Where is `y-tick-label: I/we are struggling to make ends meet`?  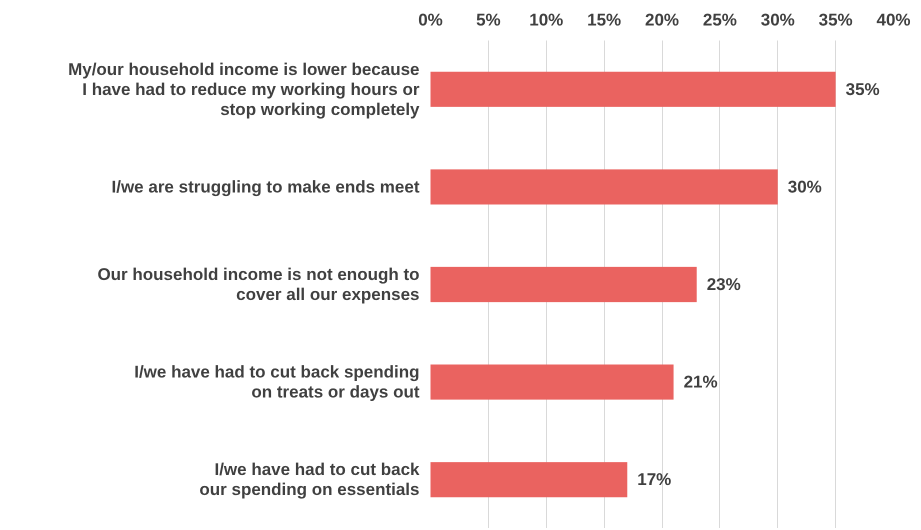 y-tick-label: I/we are struggling to make ends meet is located at coordinates (266, 186).